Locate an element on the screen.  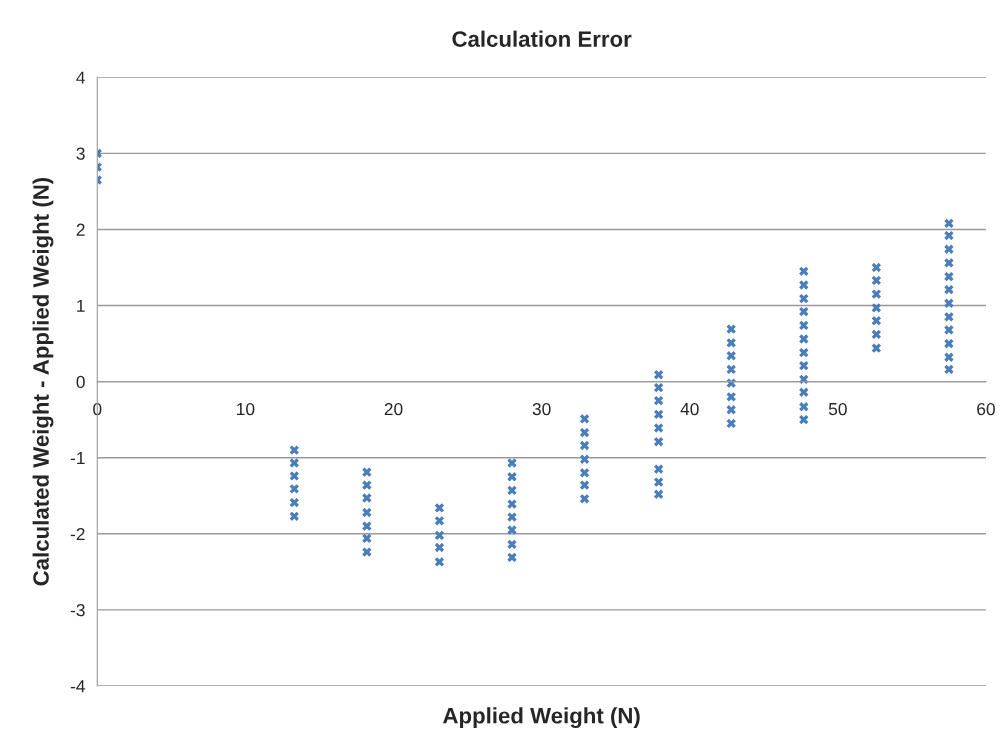
x-tick-label: 60 is located at coordinates (986, 409).